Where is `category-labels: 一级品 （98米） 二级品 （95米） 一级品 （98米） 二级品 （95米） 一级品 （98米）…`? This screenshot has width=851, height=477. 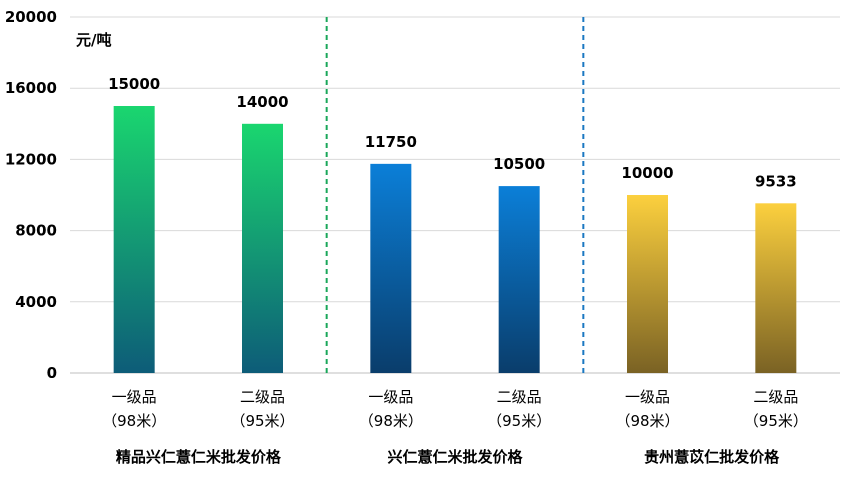 category-labels: 一级品 （98米） 二级品 （95米） 一级品 （98米） 二级品 （95米） 一级品 （98米）… is located at coordinates (455, 409).